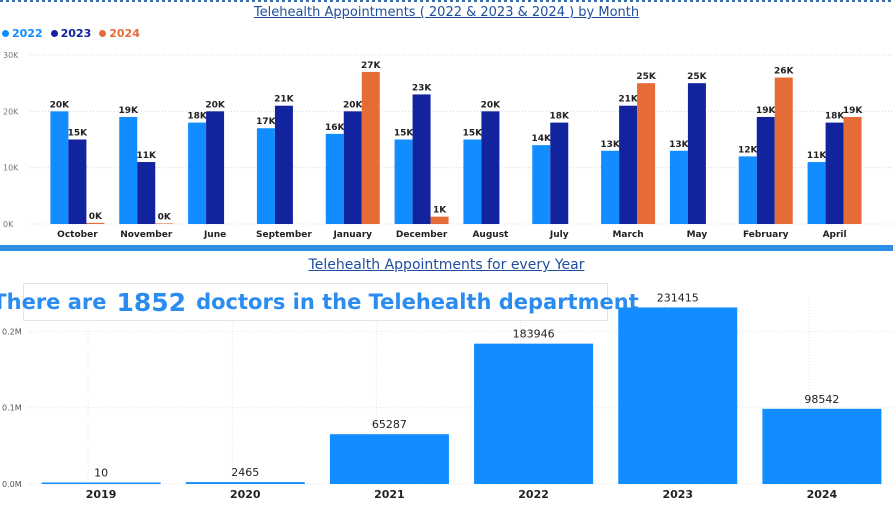  Describe the element at coordinates (124, 33) in the screenshot. I see `legend-label: 2024` at that location.